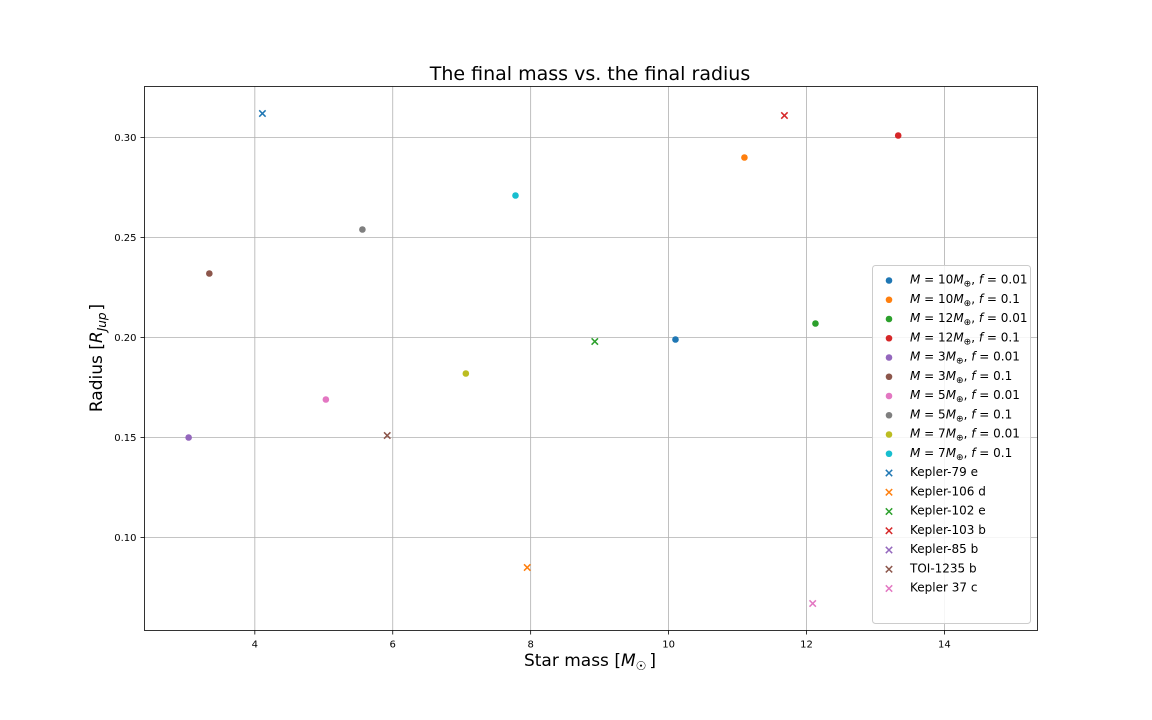  I want to click on legend-item: TOI-1235 b, so click(931, 568).